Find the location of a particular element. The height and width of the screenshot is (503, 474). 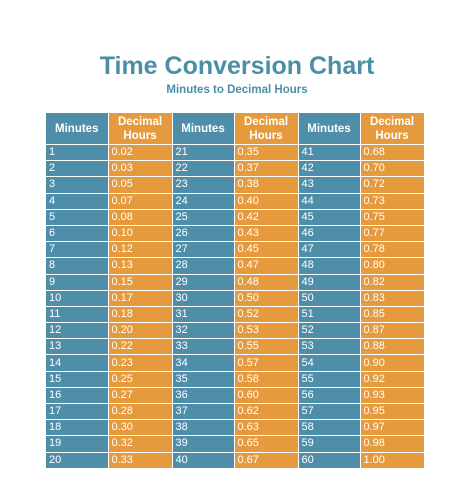

header-decimal-hours: Decimal Hours is located at coordinates (140, 129).